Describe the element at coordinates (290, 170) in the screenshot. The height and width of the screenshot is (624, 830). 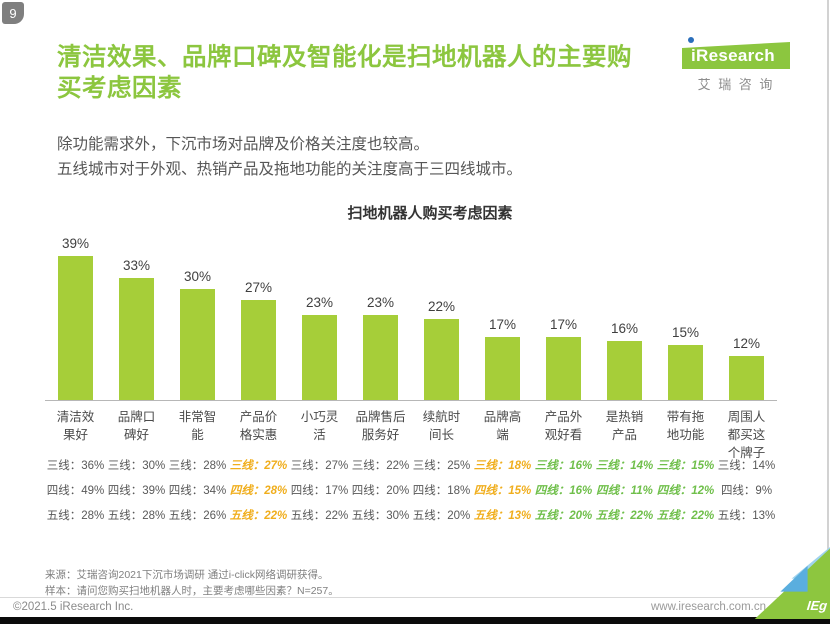
I see `summary-line-2: 五线城市对于外观、热销产品及拖地功能的关注度高于三四线城市。` at that location.